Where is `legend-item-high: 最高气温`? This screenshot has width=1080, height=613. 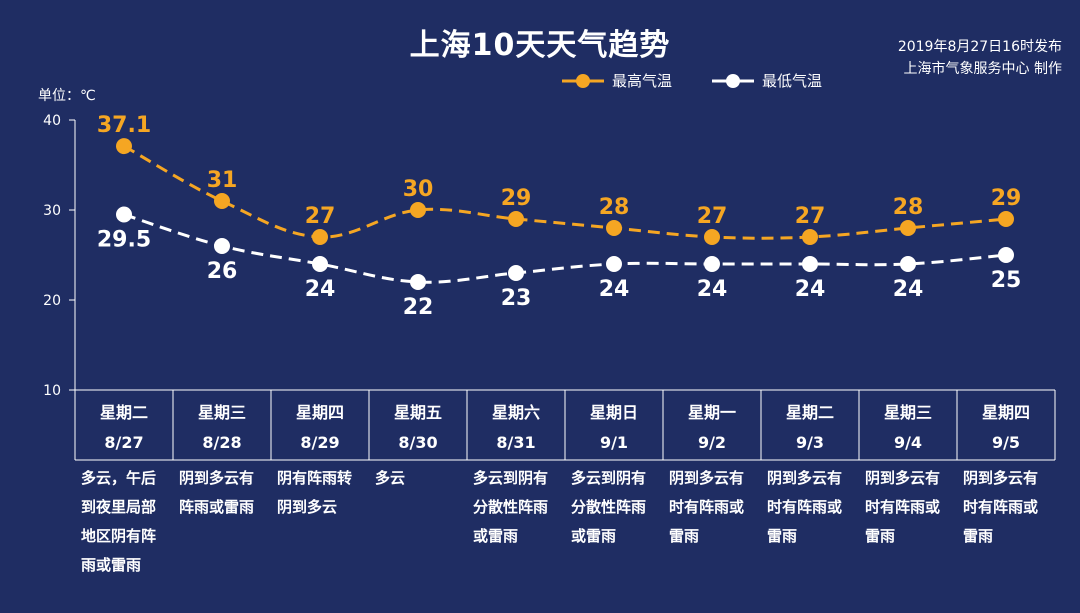
legend-item-high: 最高气温 is located at coordinates (616, 80).